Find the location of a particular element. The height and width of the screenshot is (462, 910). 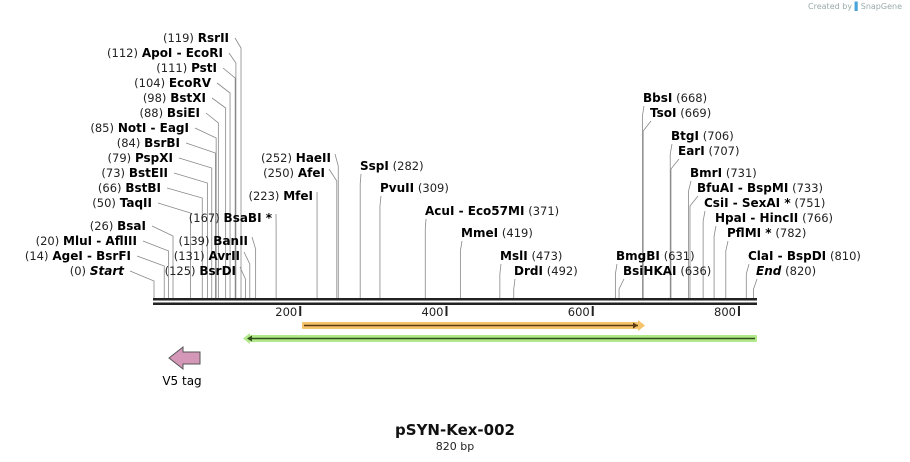

feature-orange is located at coordinates (473, 325).